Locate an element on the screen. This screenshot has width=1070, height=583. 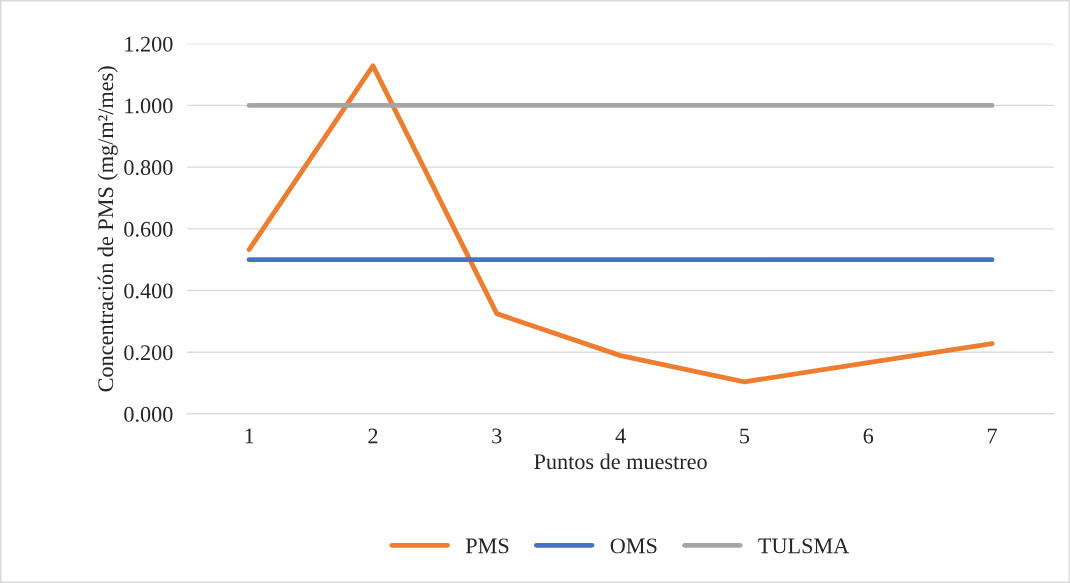
y-tick-label: 1.200 is located at coordinates (149, 44).